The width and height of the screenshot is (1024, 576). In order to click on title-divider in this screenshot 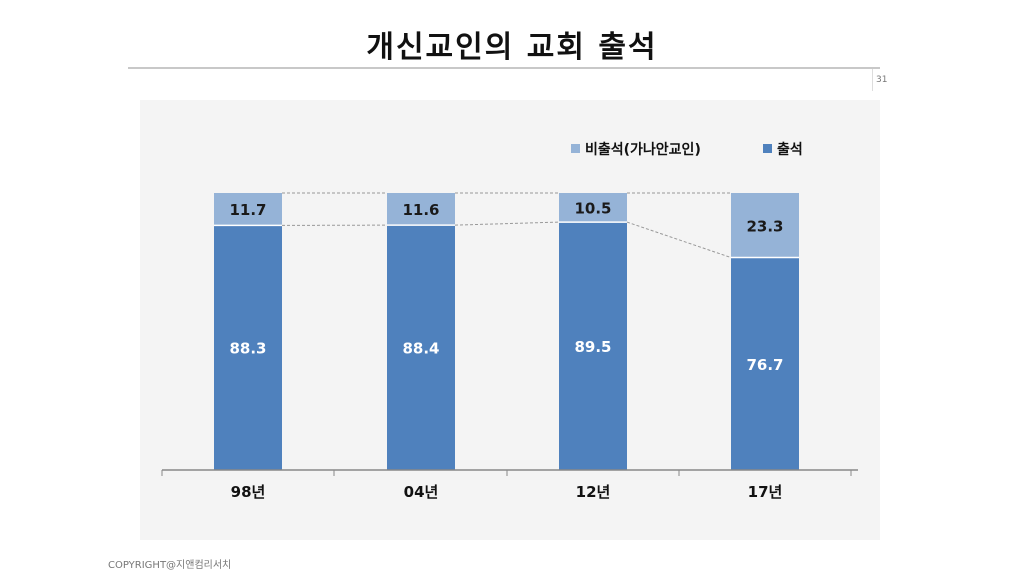, I will do `click(504, 68)`.